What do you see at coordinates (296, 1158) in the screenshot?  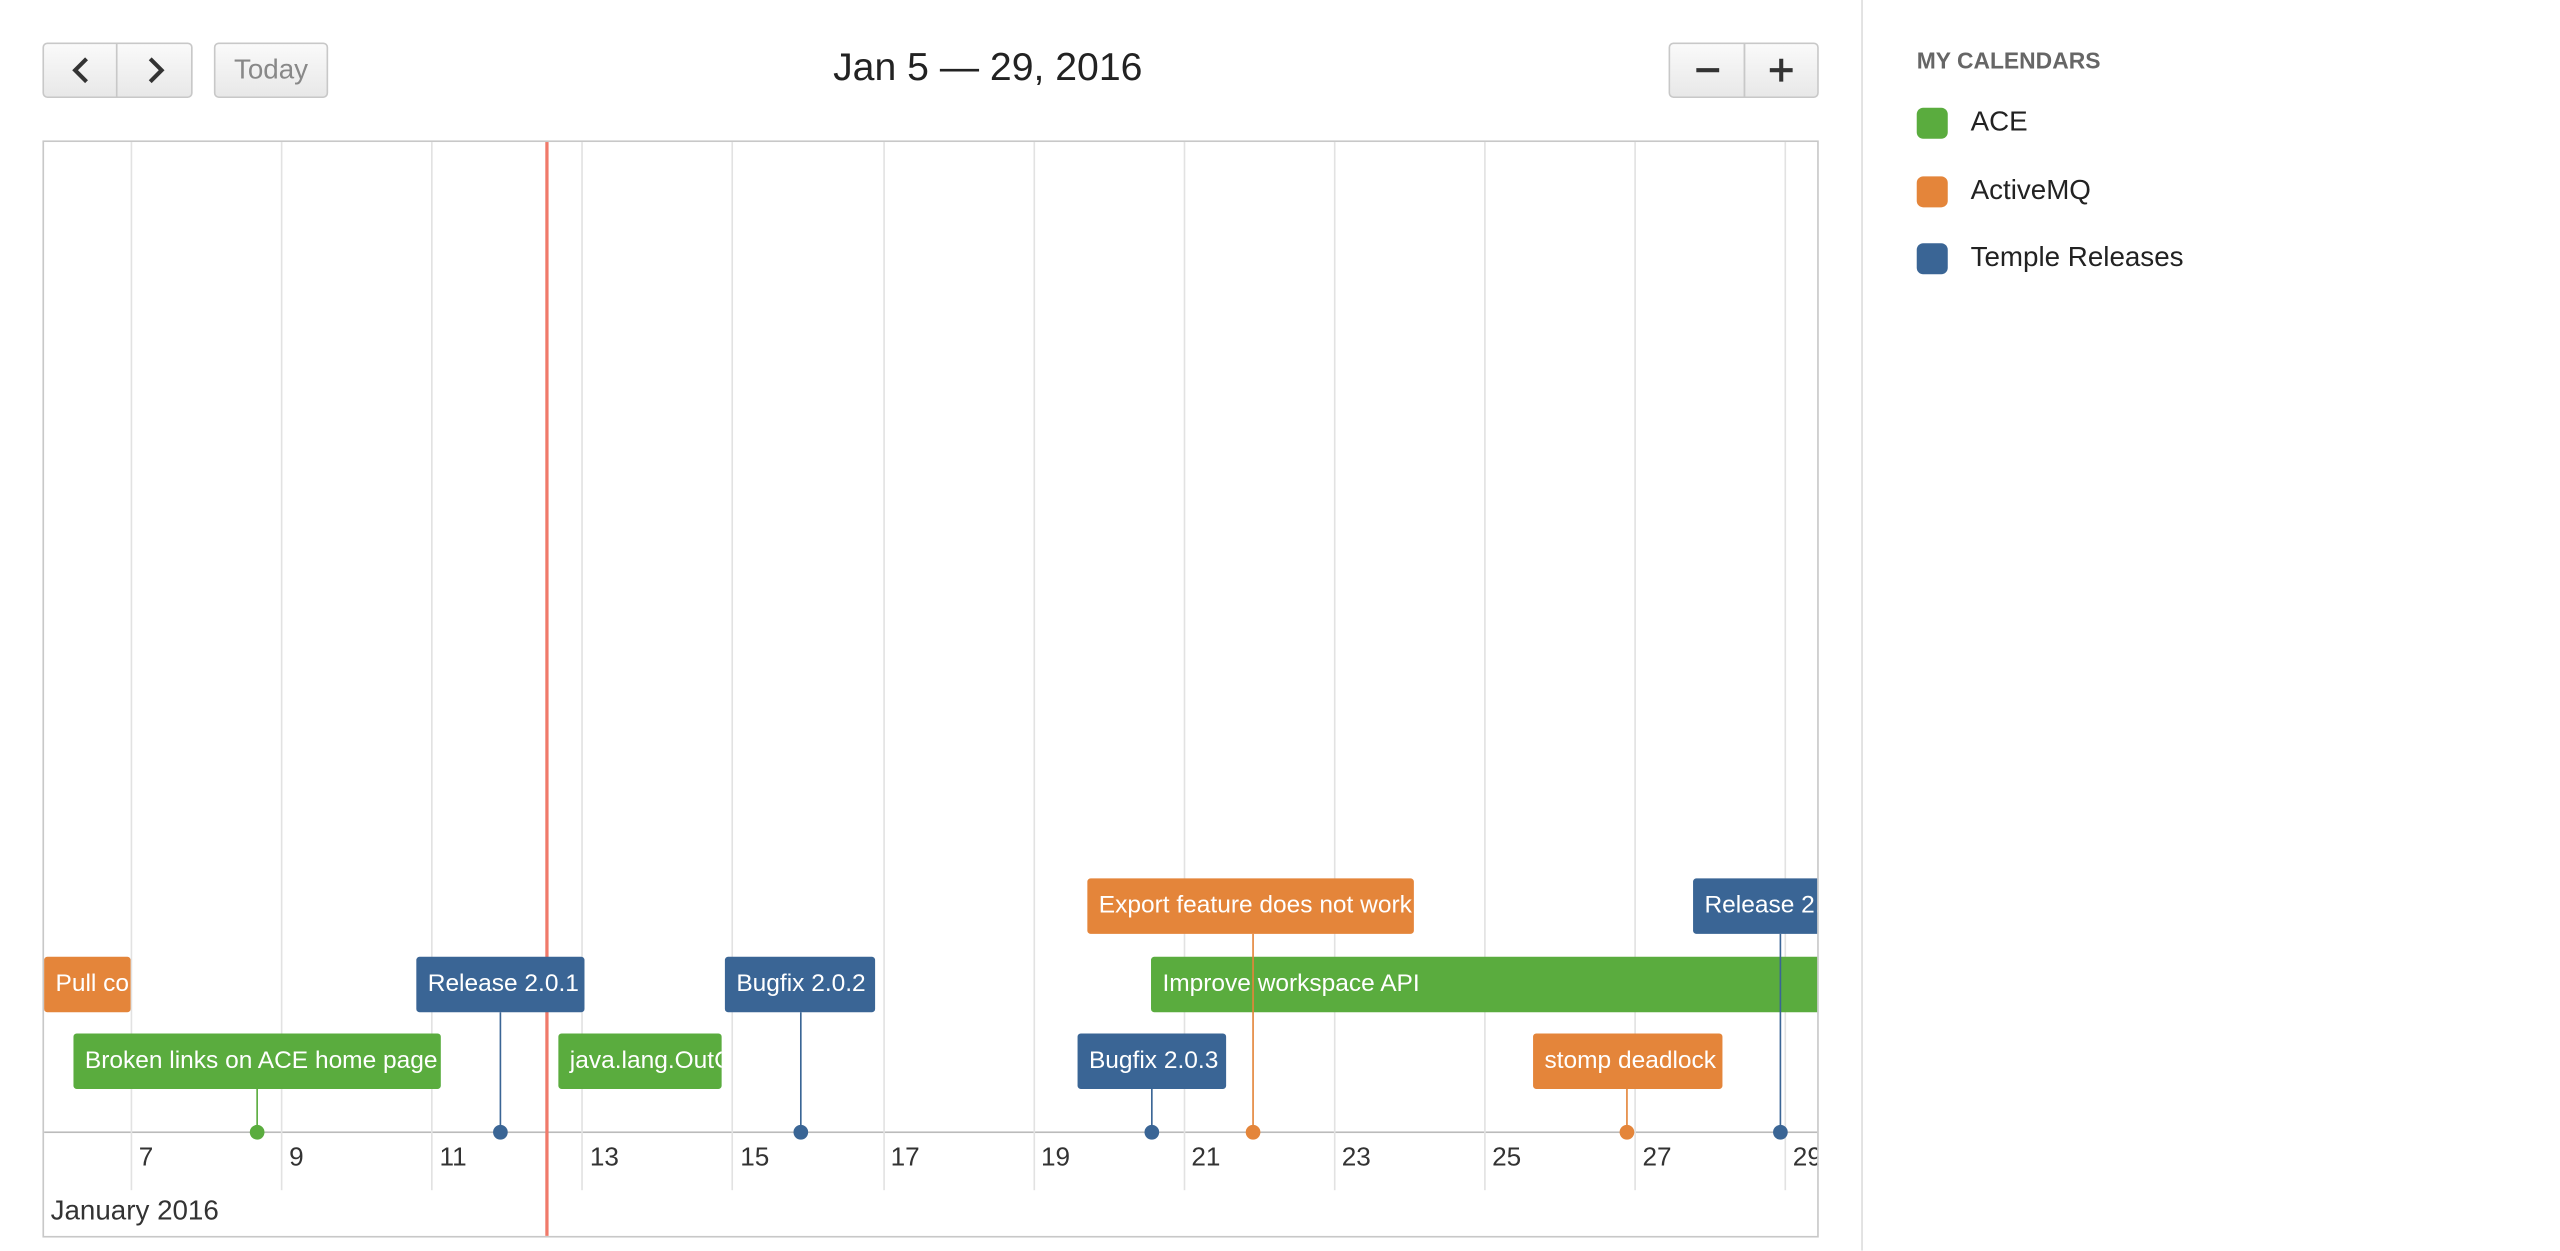 I see `day-label: 9` at bounding box center [296, 1158].